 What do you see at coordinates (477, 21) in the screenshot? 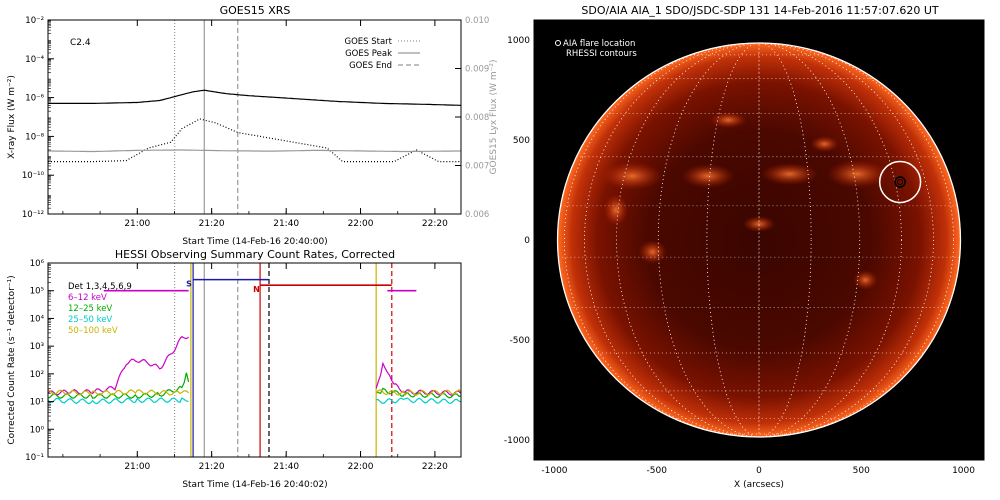
I see `y-right-tick-label: 0.010` at bounding box center [477, 21].